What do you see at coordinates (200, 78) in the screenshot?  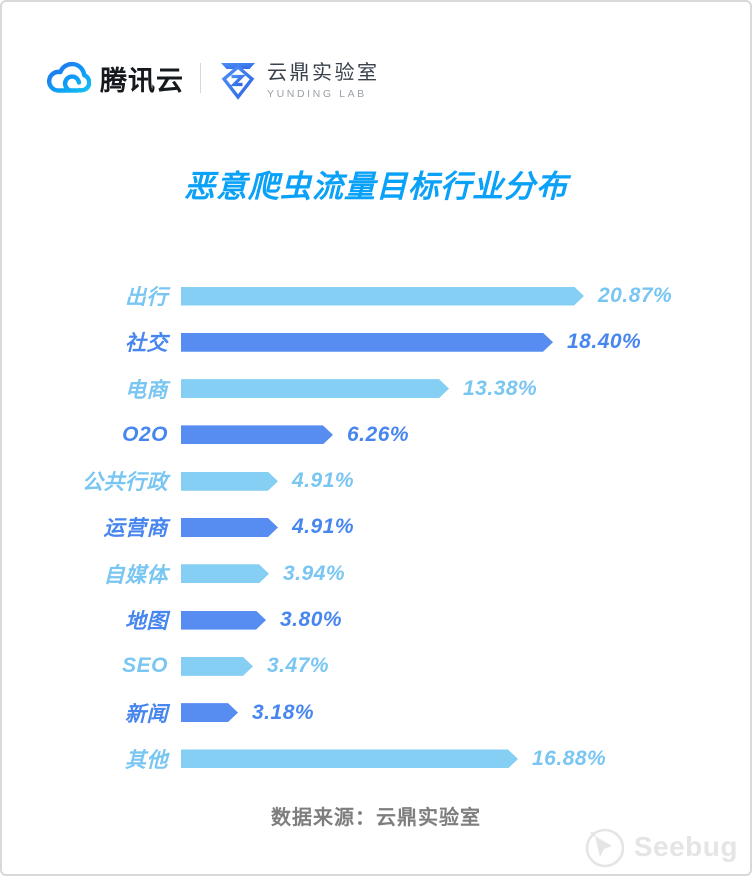 I see `header-divider` at bounding box center [200, 78].